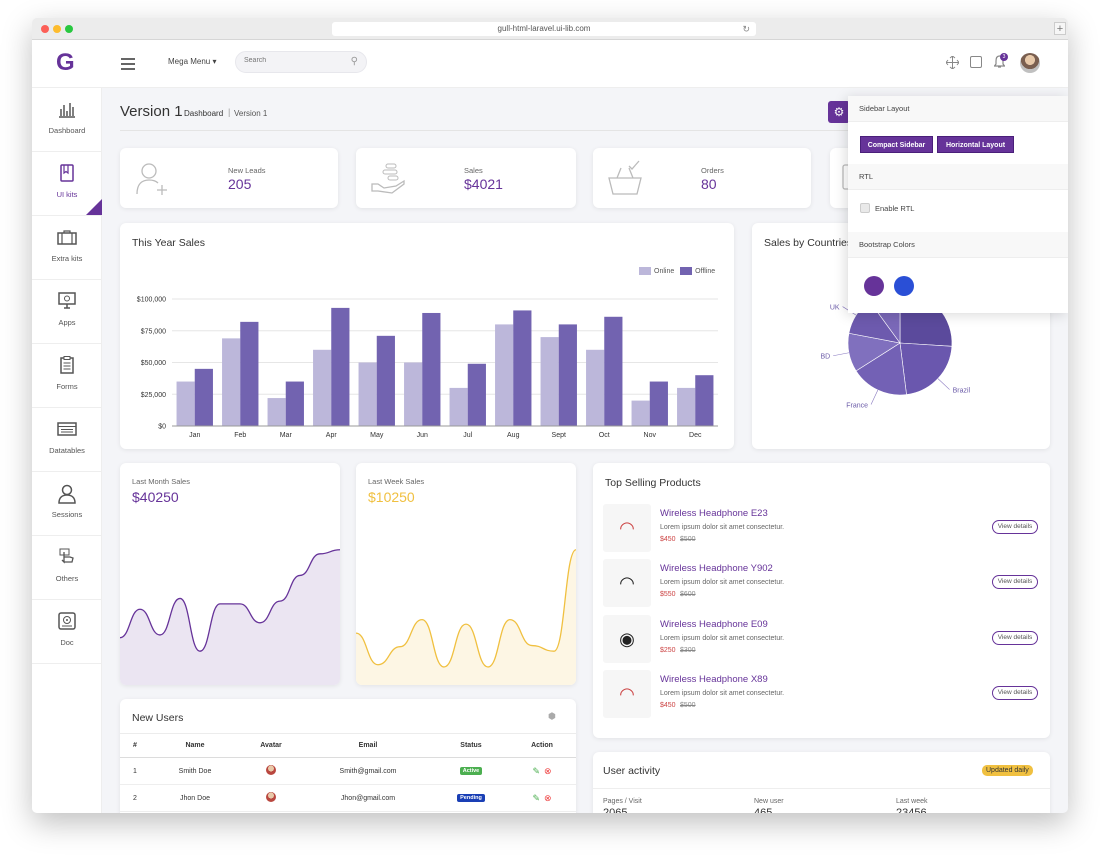  What do you see at coordinates (67, 440) in the screenshot?
I see `sidebar-item-datatables: Datatables` at bounding box center [67, 440].